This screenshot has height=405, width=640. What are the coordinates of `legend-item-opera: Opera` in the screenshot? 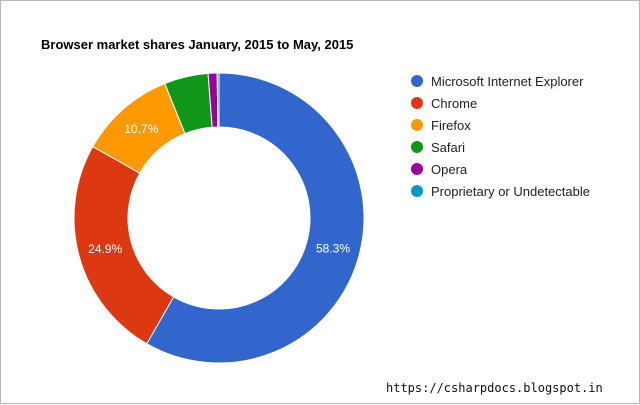 It's located at (500, 169).